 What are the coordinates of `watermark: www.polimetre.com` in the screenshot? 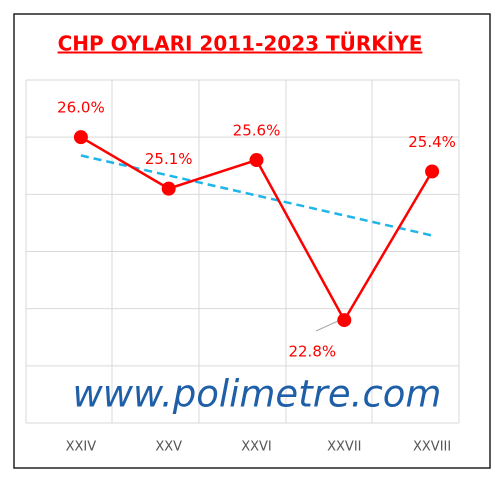 It's located at (257, 394).